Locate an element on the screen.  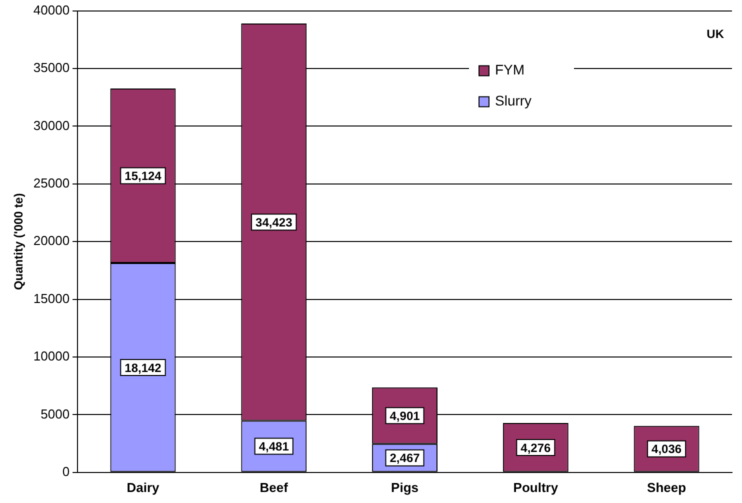
data-label: 4,036 is located at coordinates (667, 449).